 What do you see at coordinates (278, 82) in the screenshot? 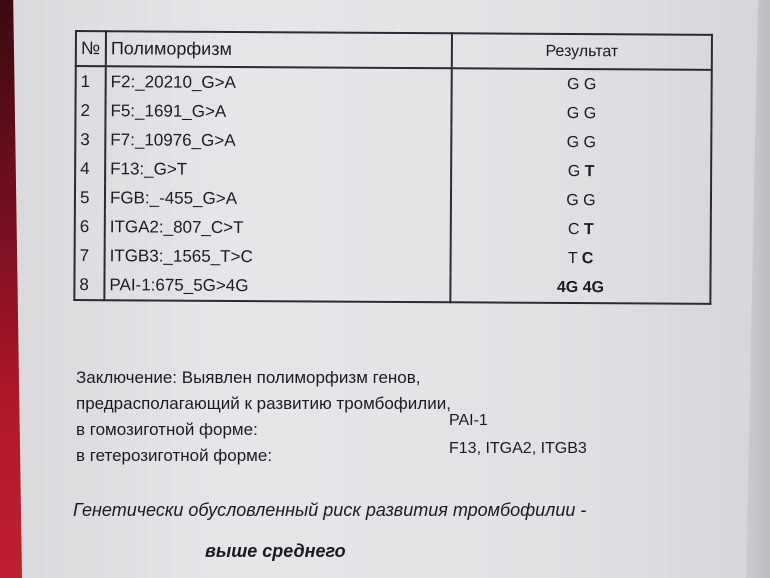
I see `polymorphism-name: F2:_20210_G>A` at bounding box center [278, 82].